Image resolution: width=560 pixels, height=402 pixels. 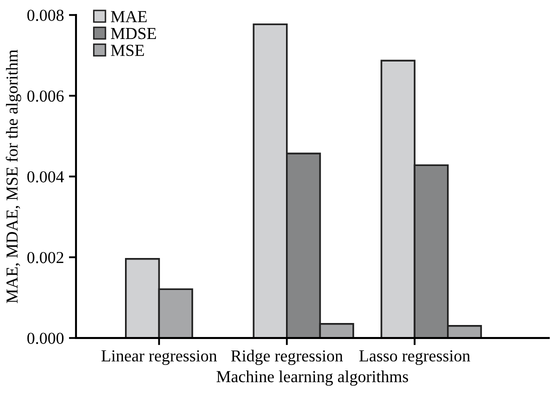 What do you see at coordinates (45, 338) in the screenshot?
I see `y-tick-label: 0.000` at bounding box center [45, 338].